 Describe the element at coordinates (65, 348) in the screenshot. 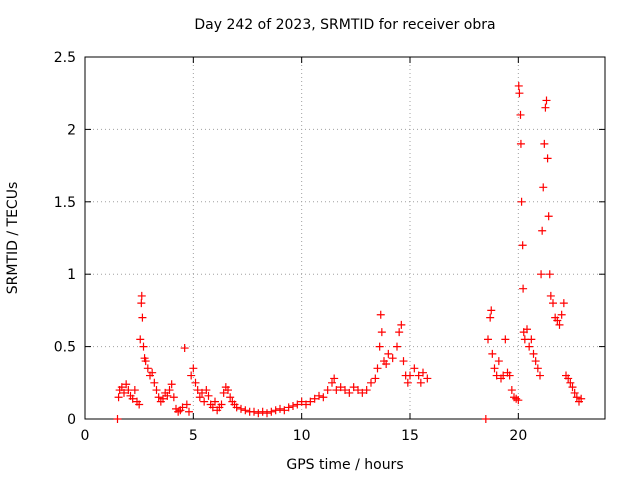

I see `y-tick-label: 0.5` at that location.